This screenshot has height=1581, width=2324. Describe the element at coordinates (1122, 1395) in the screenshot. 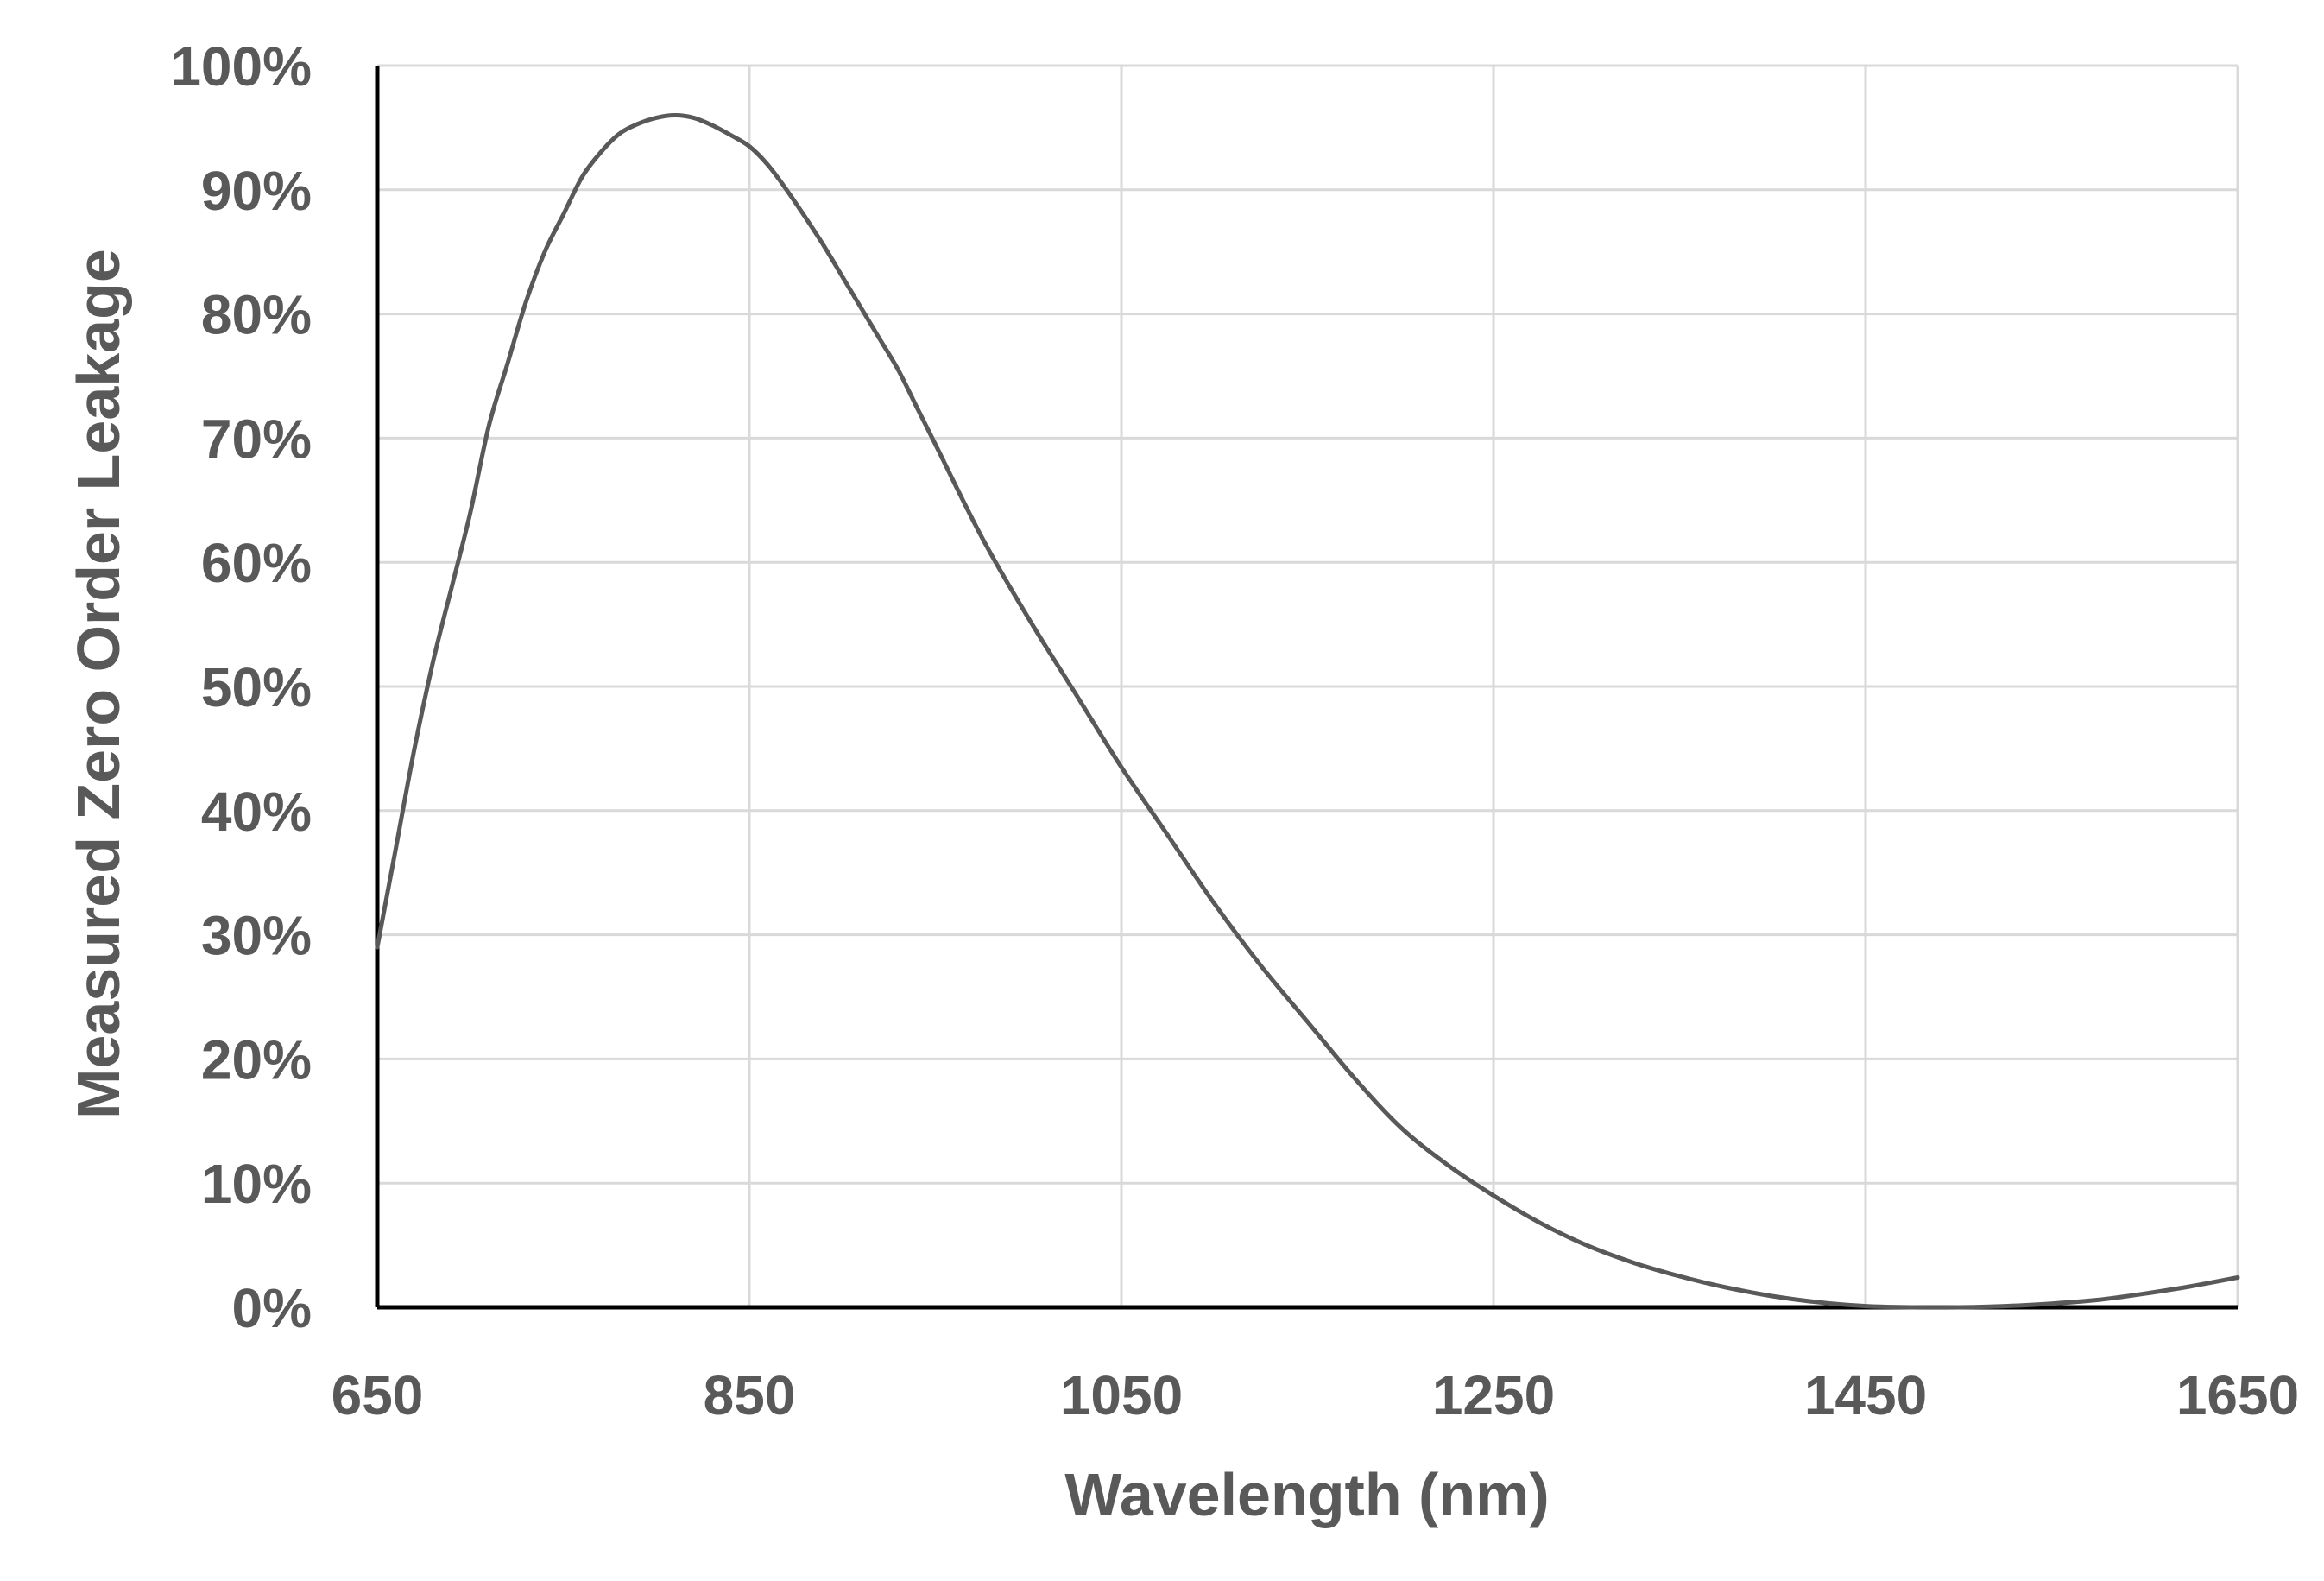

I see `x-tick-label: 1050` at that location.